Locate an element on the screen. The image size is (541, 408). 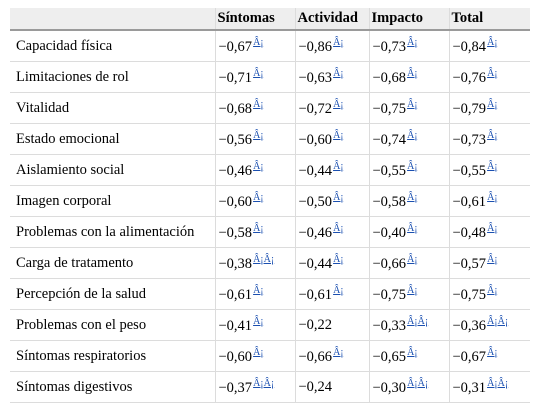
table-cell: −0,71Â¡ is located at coordinates (254, 77).